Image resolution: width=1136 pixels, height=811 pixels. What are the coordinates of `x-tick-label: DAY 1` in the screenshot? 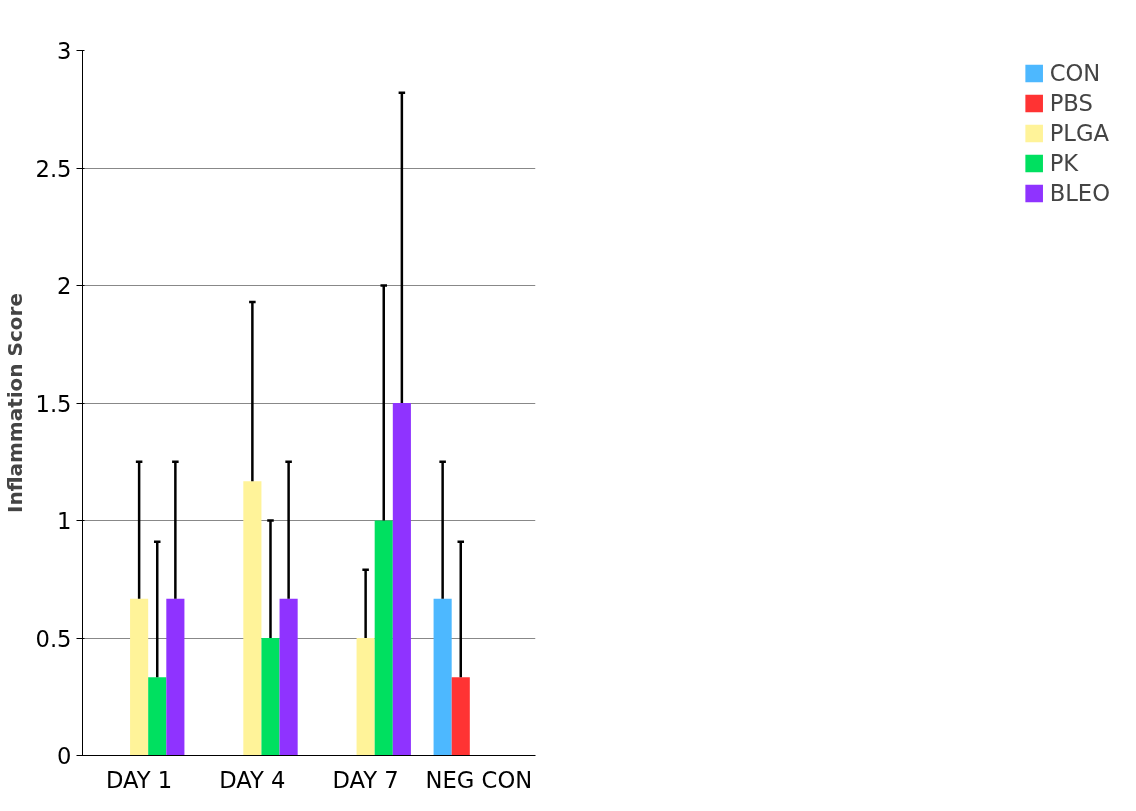 It's located at (139, 779).